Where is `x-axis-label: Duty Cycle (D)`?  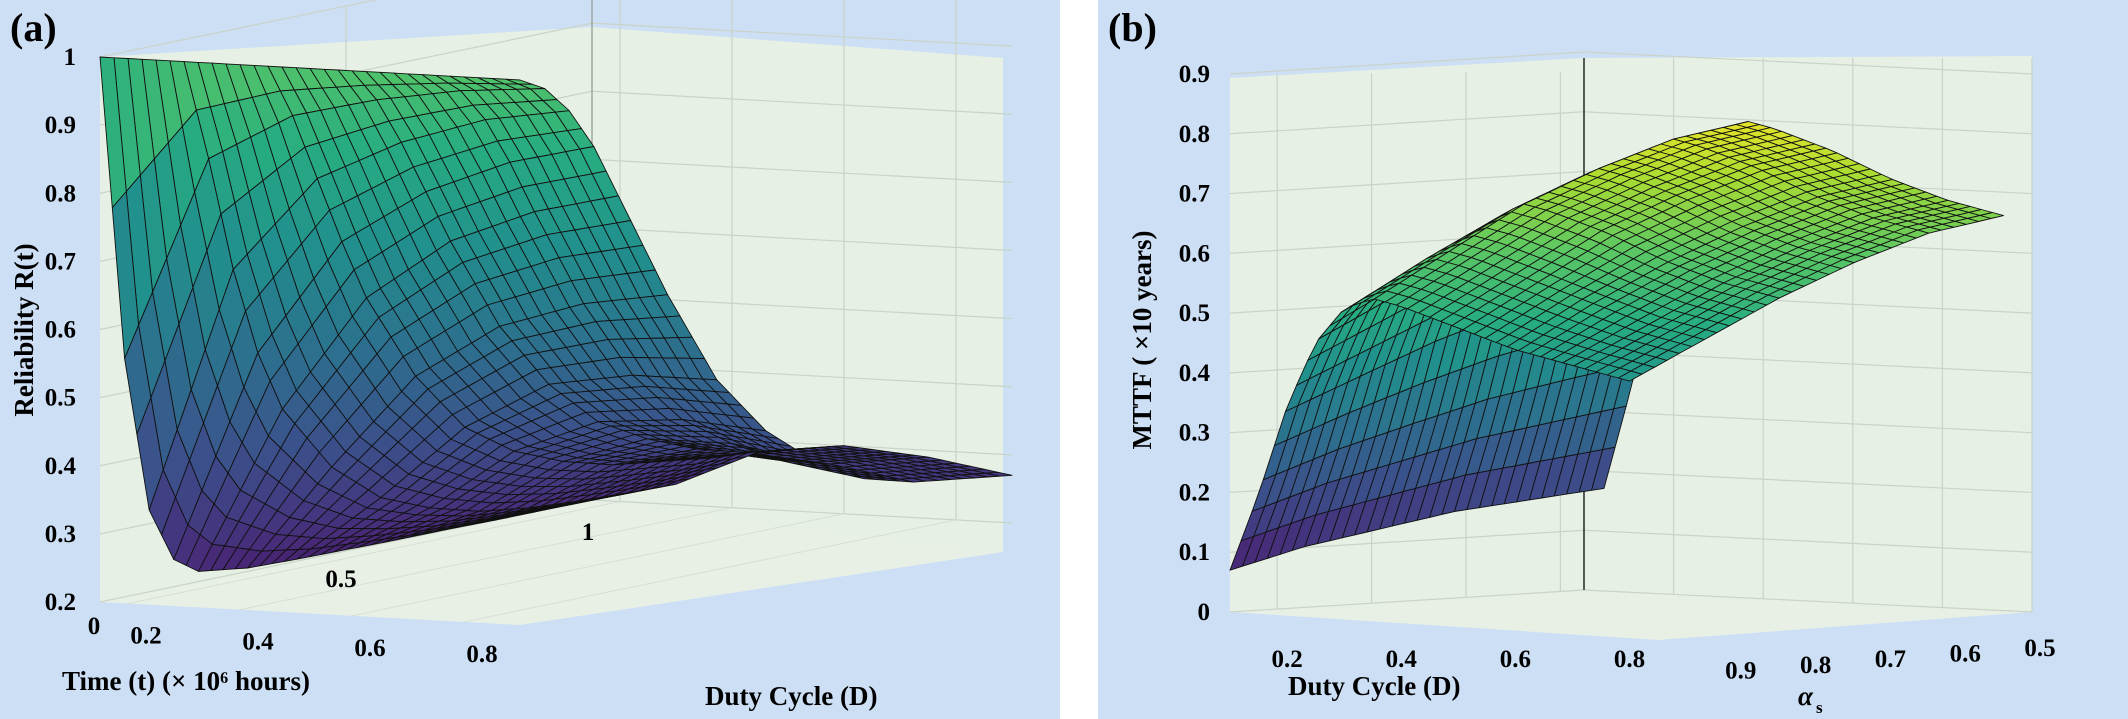
x-axis-label: Duty Cycle (D) is located at coordinates (1374, 686).